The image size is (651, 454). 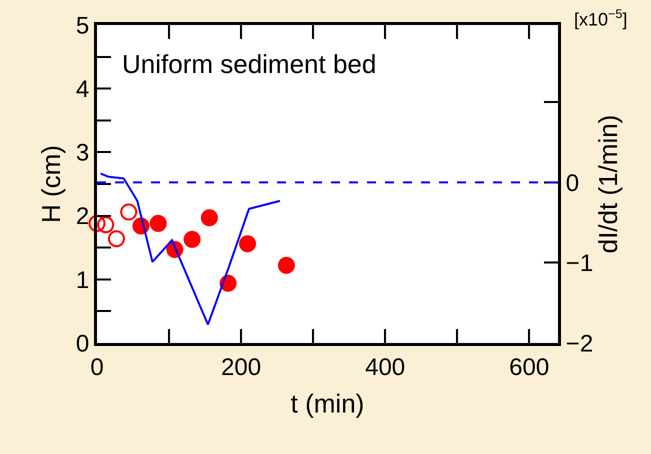 I want to click on y2-tick-label: −2, so click(x=580, y=344).